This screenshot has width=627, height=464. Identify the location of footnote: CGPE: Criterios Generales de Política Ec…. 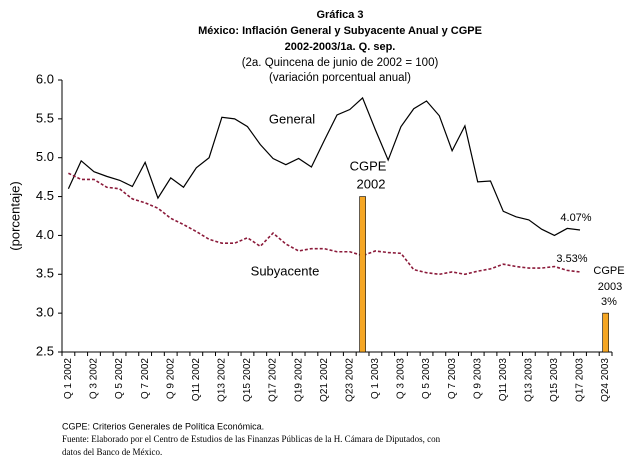
(163, 426).